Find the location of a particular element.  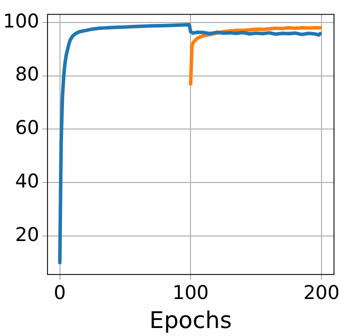

x-tick-label: 0 is located at coordinates (60, 293).